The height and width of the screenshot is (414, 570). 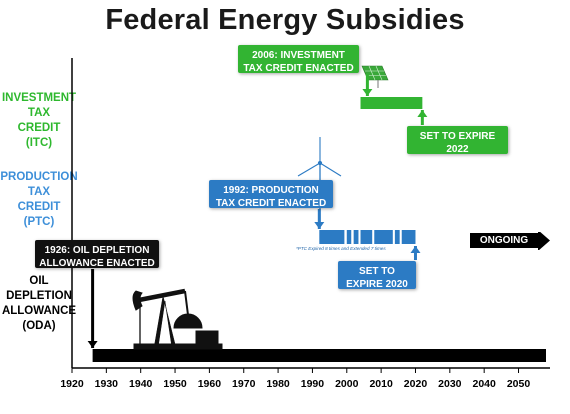 I want to click on x-tick-label-1920: 1920, so click(x=72, y=384).